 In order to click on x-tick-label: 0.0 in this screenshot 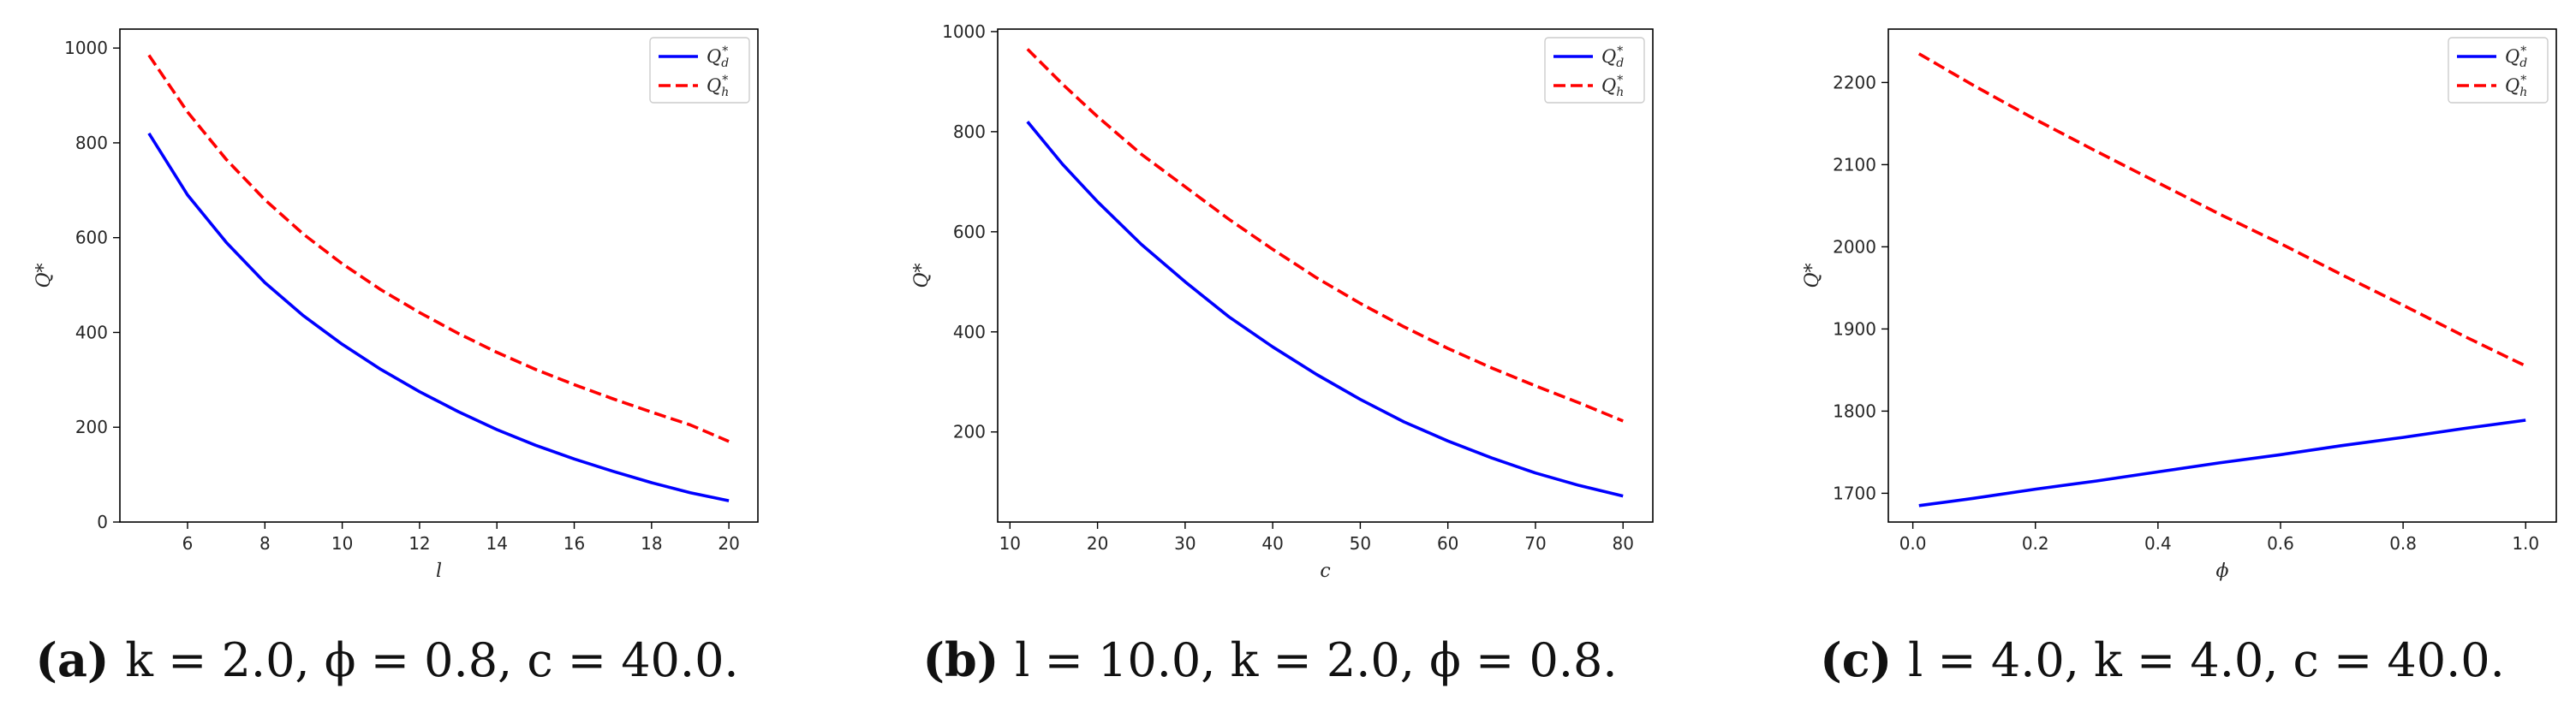, I will do `click(1913, 543)`.